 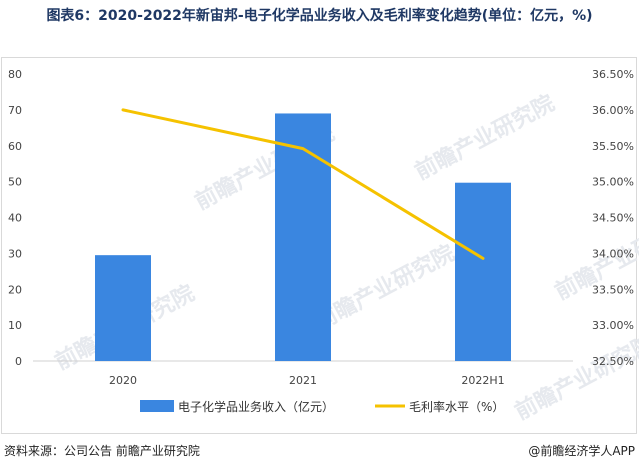 What do you see at coordinates (303, 380) in the screenshot?
I see `x-tick-label: 2021` at bounding box center [303, 380].